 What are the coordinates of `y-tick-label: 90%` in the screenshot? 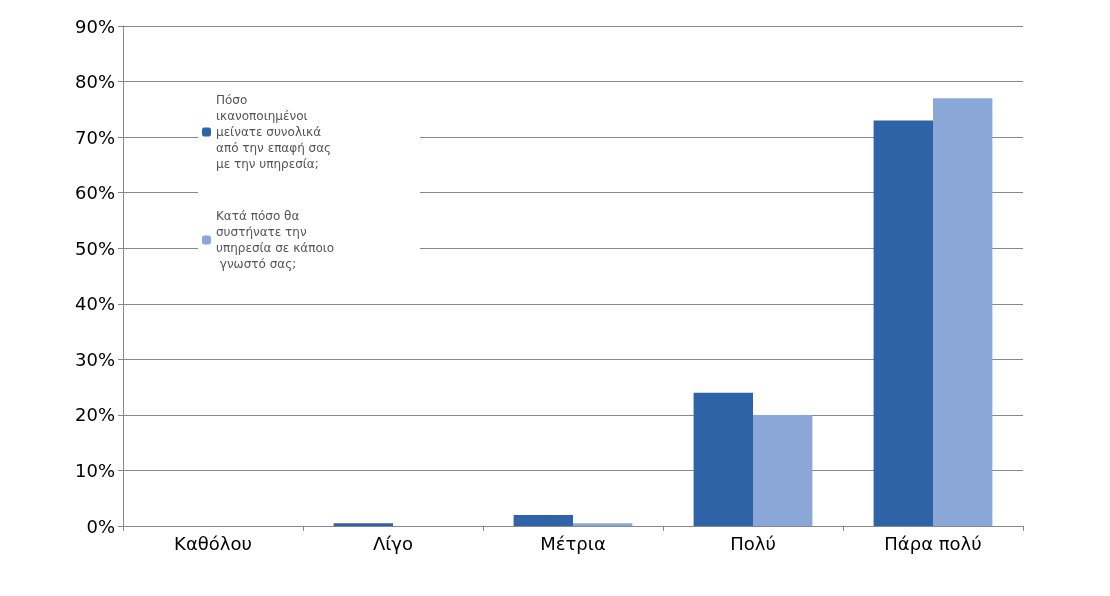 It's located at (94, 26).